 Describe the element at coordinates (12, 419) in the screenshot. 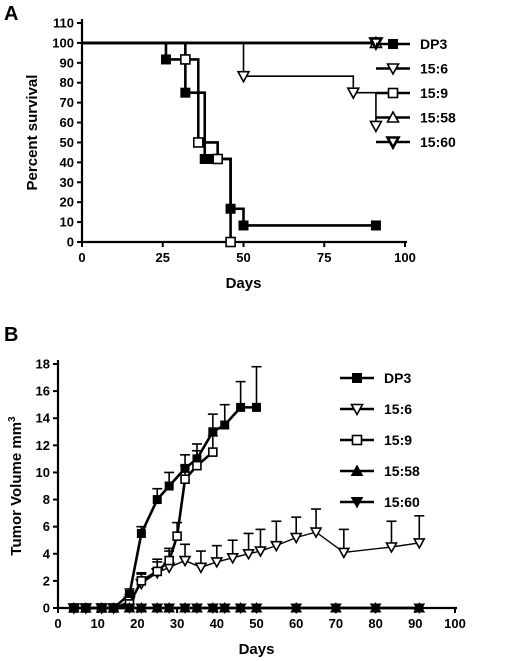

I see `panel-b-y-axis-label-superscript: 3` at that location.